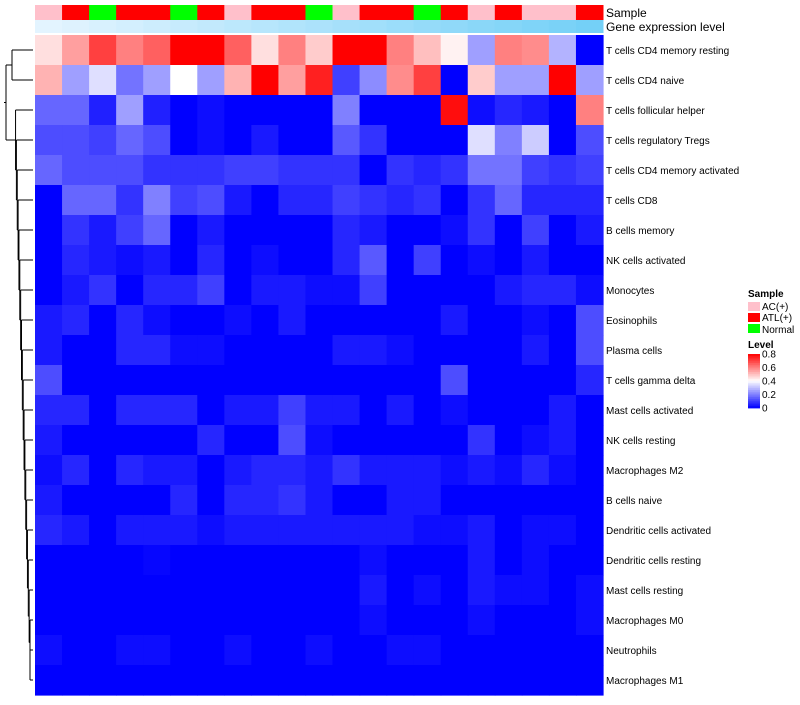 This screenshot has width=800, height=705. What do you see at coordinates (632, 201) in the screenshot?
I see `row-label: T cells CD8` at bounding box center [632, 201].